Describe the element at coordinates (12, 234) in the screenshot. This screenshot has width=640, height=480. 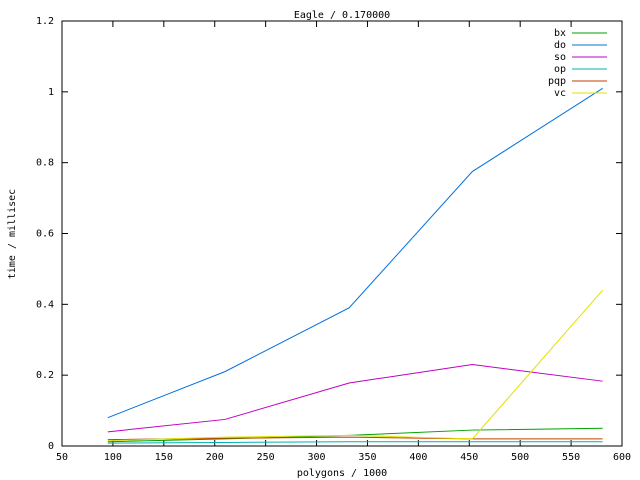
I see `y-axis-label: time / millisec` at that location.